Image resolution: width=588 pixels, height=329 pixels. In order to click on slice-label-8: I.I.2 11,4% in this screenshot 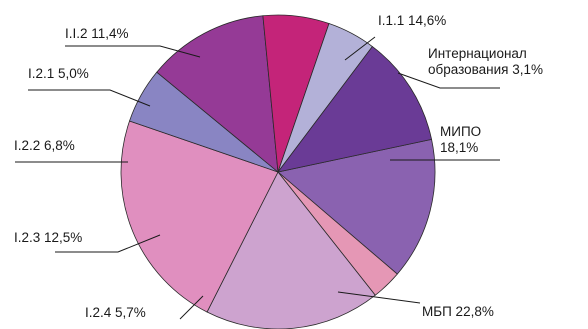, I will do `click(97, 33)`.